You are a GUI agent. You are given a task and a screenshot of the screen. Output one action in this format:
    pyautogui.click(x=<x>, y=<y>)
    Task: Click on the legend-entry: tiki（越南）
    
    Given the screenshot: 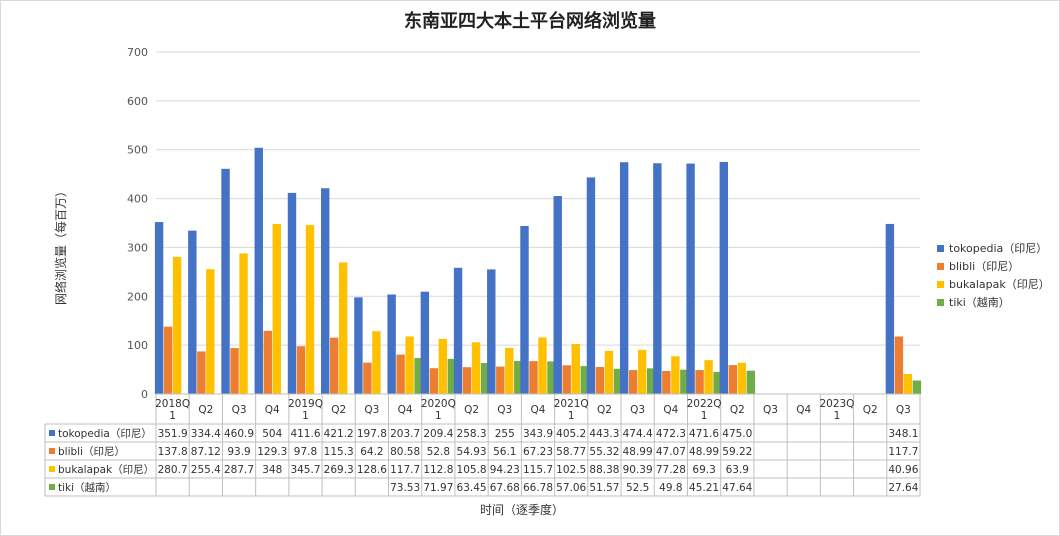 What is the action you would take?
    pyautogui.click(x=979, y=302)
    